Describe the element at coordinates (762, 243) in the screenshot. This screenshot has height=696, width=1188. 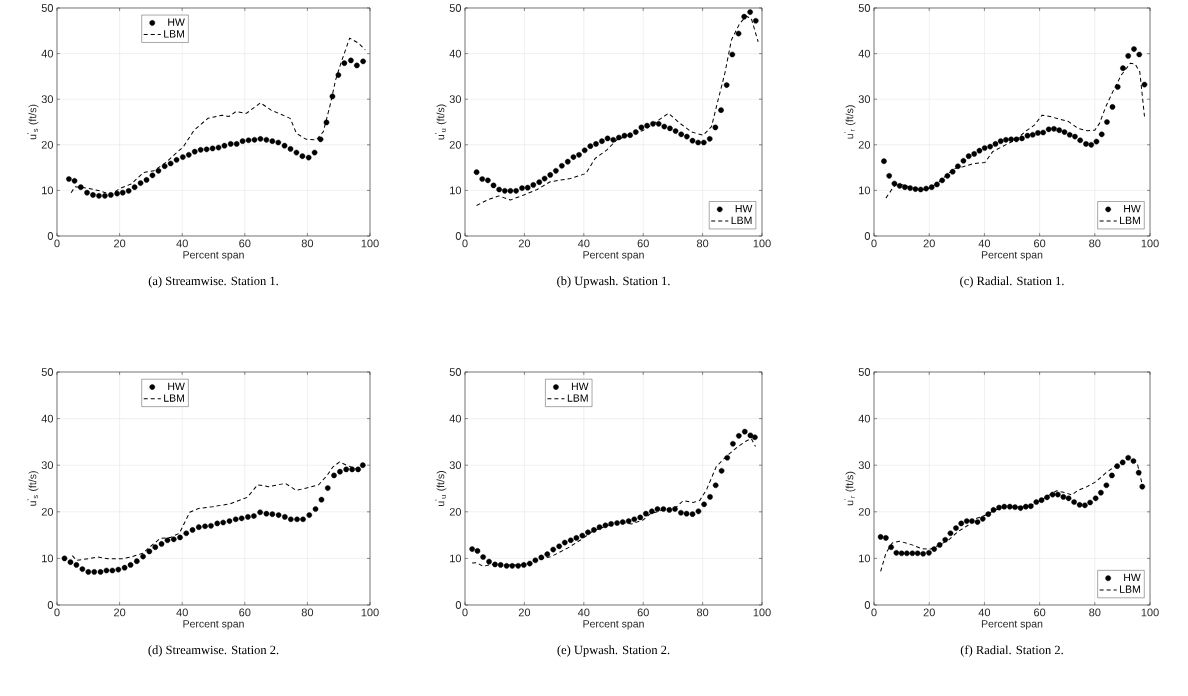
I see `x-tick-label: 100` at that location.